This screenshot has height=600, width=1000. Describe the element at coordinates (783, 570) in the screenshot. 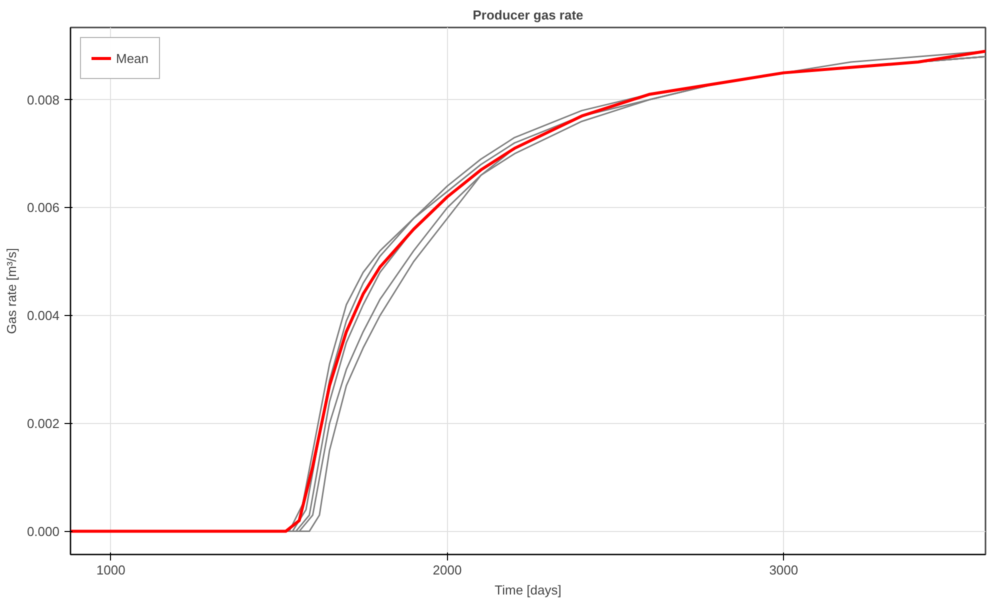

I see `x-tick-label: 3000` at that location.